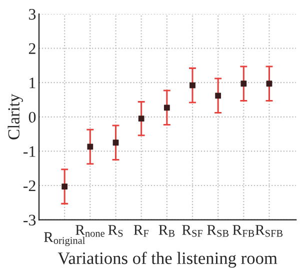  What do you see at coordinates (192, 231) in the screenshot?
I see `x-tick-label: R$_{SF}$` at bounding box center [192, 231].